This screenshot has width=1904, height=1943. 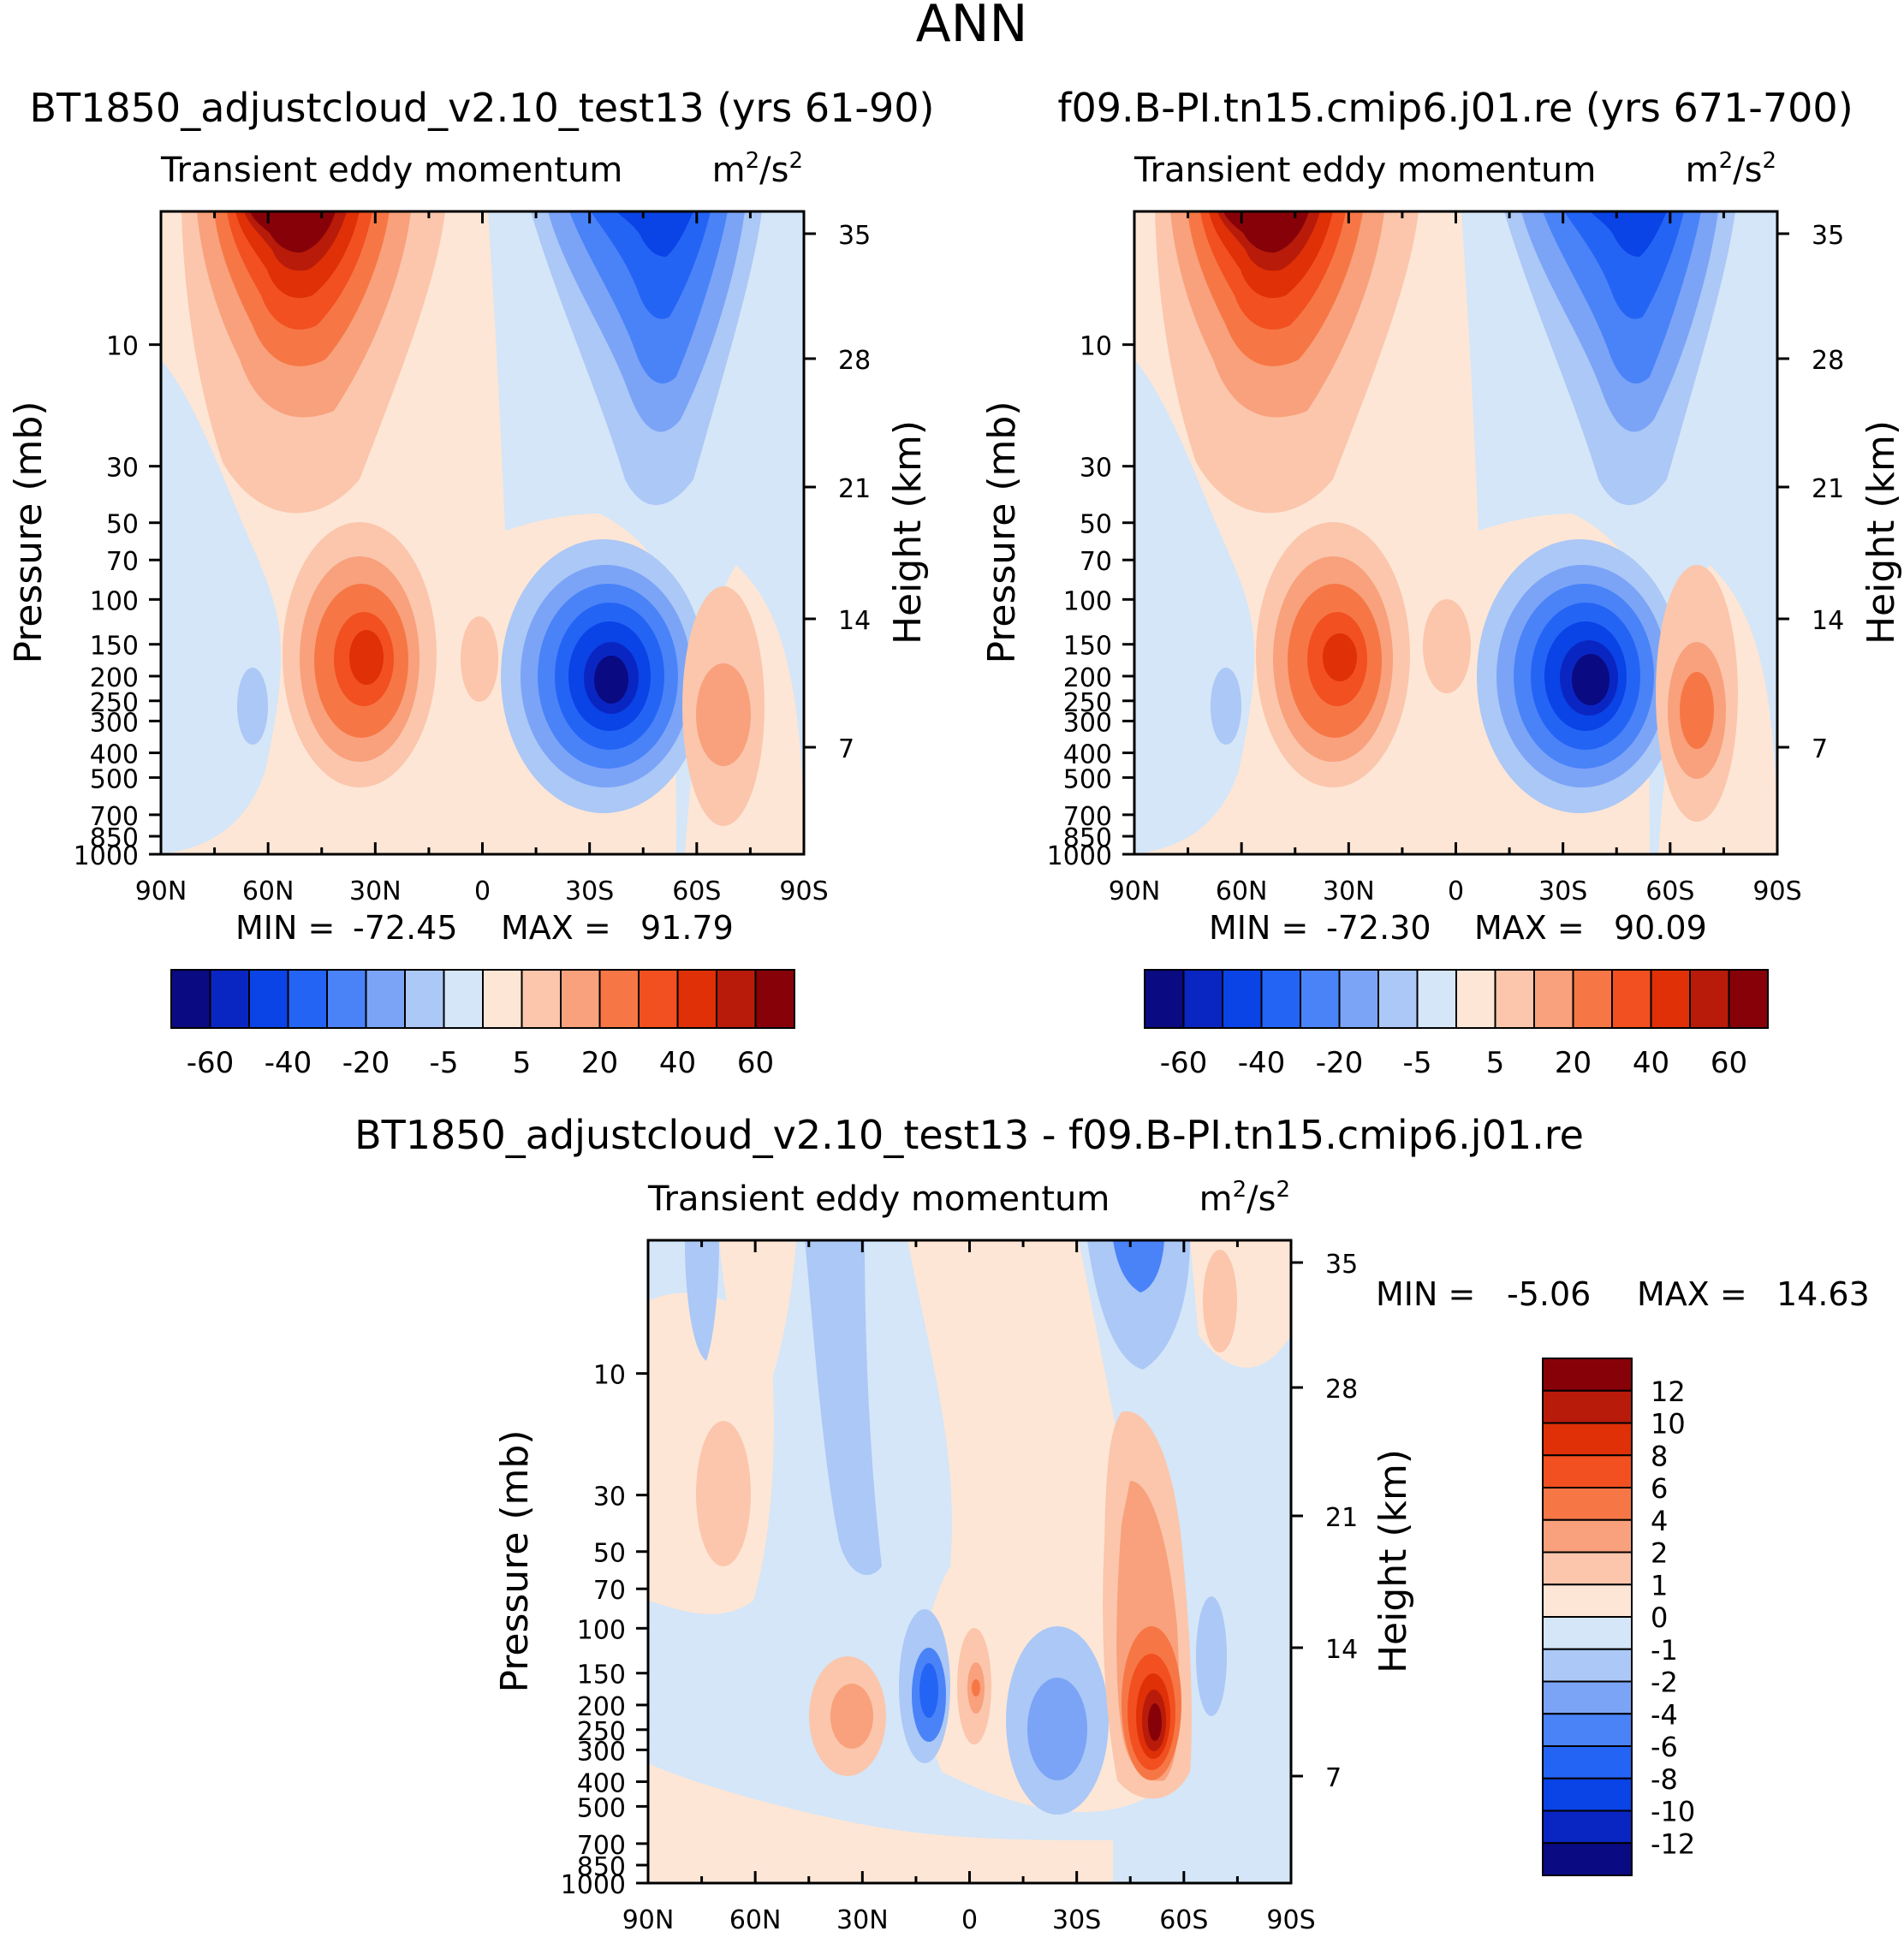 I want to click on panel-1-nh-trop-max, so click(x=366, y=657).